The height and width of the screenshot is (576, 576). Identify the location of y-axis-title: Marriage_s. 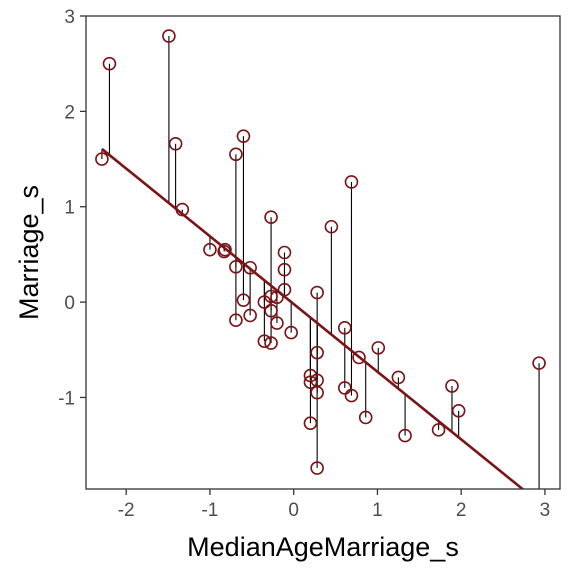
(29, 252).